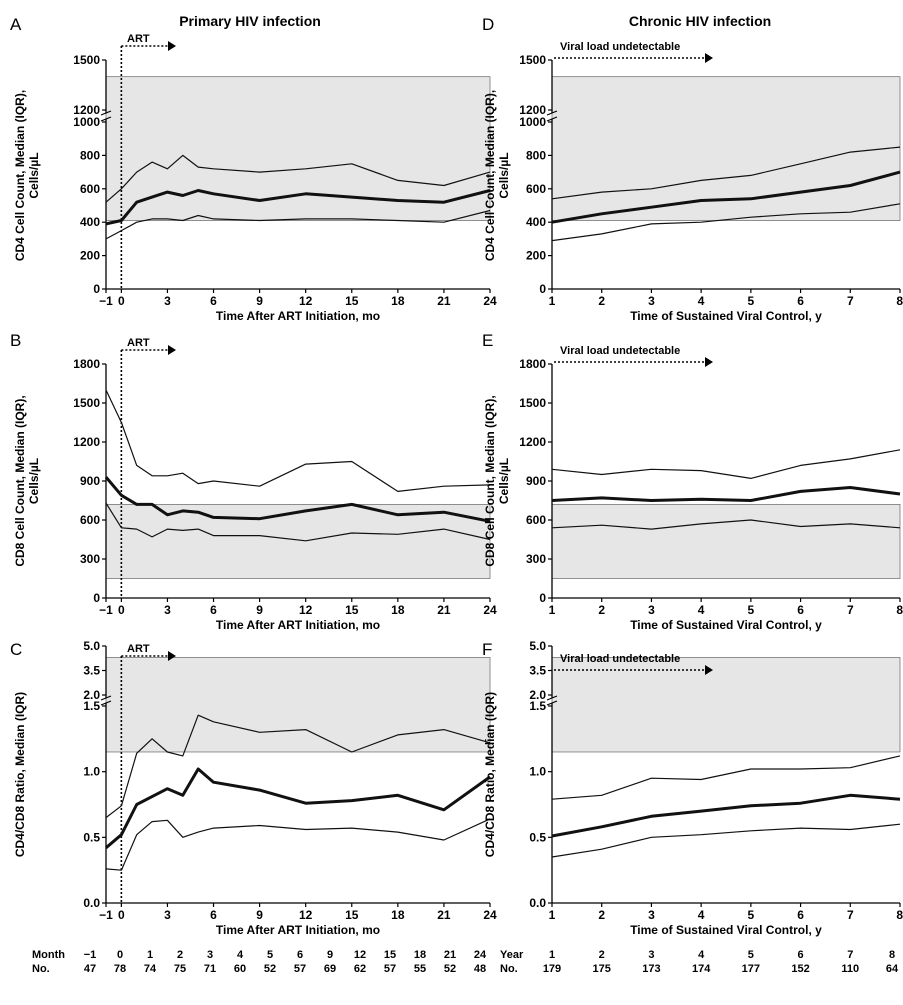  What do you see at coordinates (850, 955) in the screenshot?
I see `footer-x-value: 7` at bounding box center [850, 955].